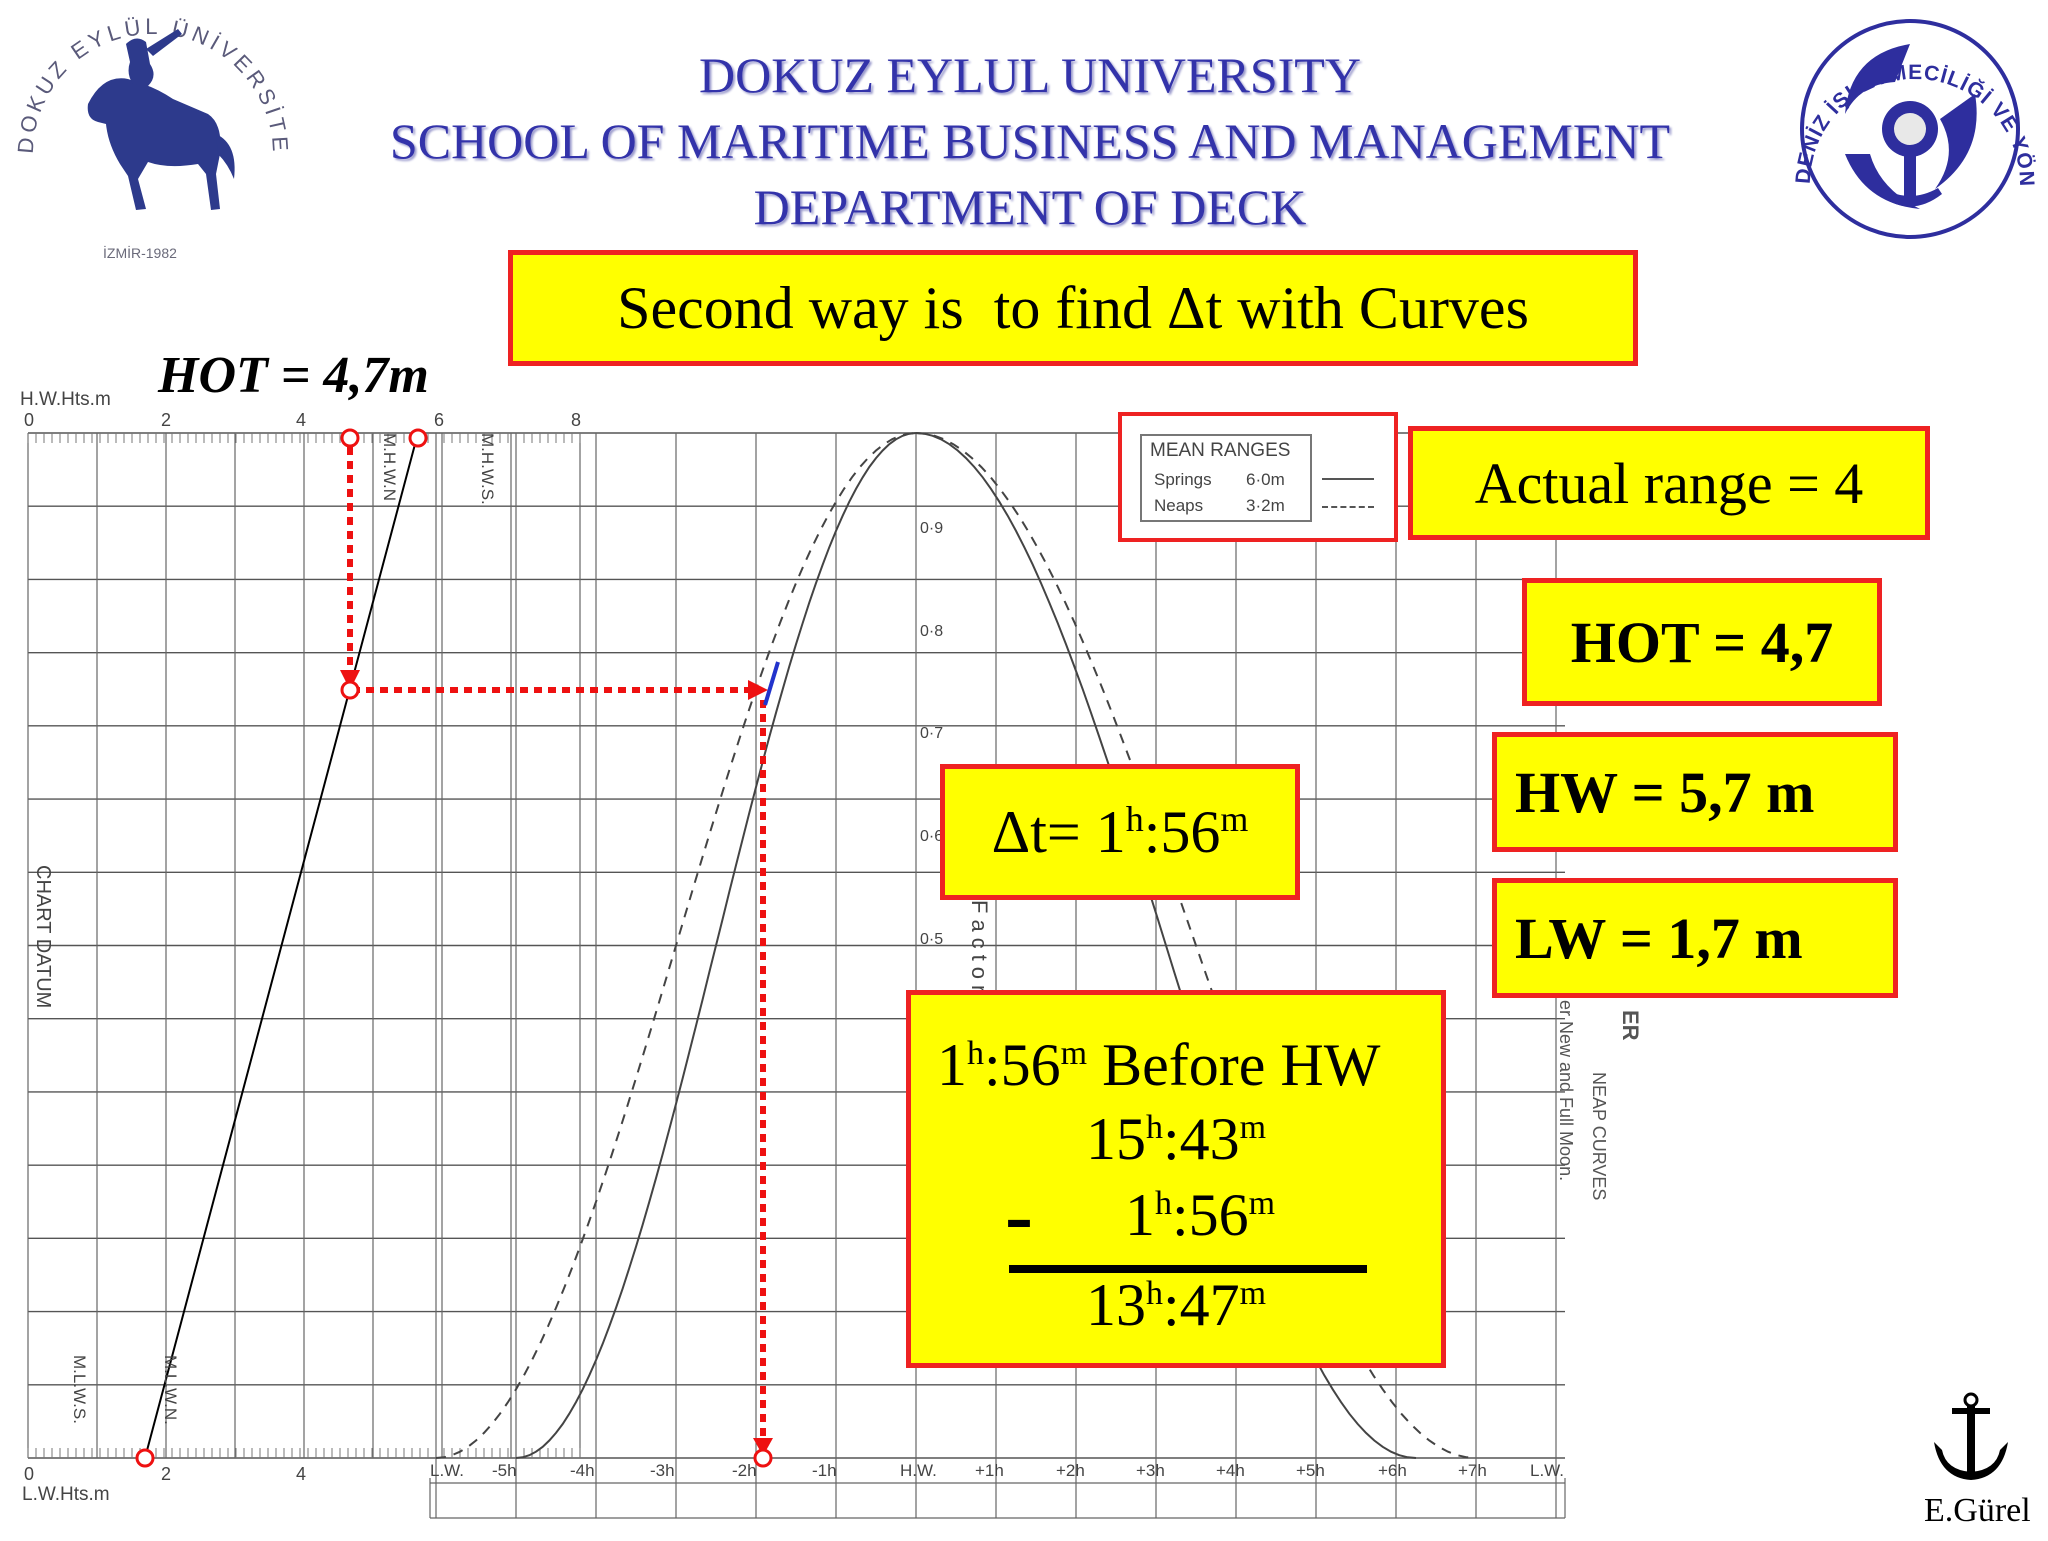 The height and width of the screenshot is (1541, 2048). Describe the element at coordinates (79, 1389) in the screenshot. I see `mlws-label: M.L.W.S.` at that location.